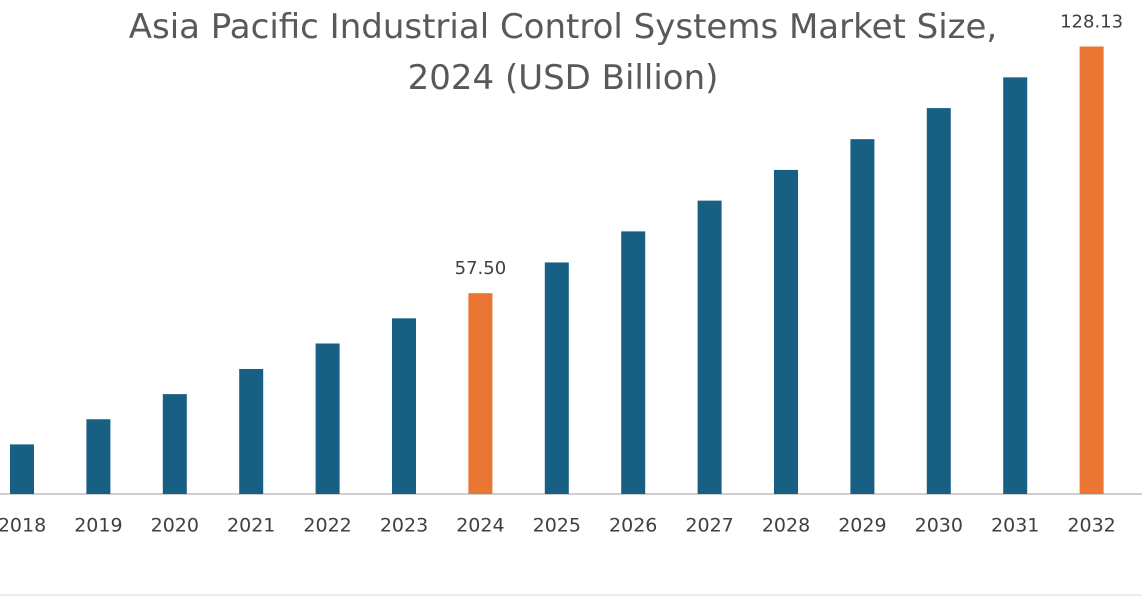 Image resolution: width=1142 pixels, height=600 pixels. I want to click on data-label: 57.50, so click(481, 268).